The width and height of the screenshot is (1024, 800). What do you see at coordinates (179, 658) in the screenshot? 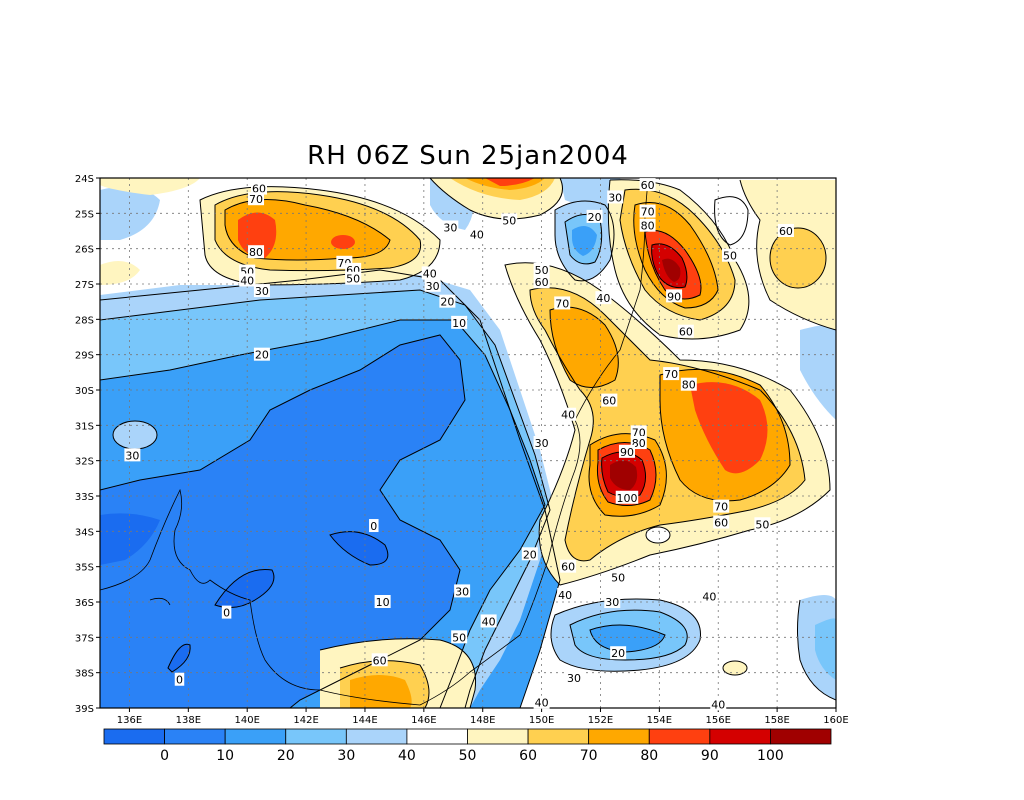
I see `rh-band-below-0-c` at bounding box center [179, 658].